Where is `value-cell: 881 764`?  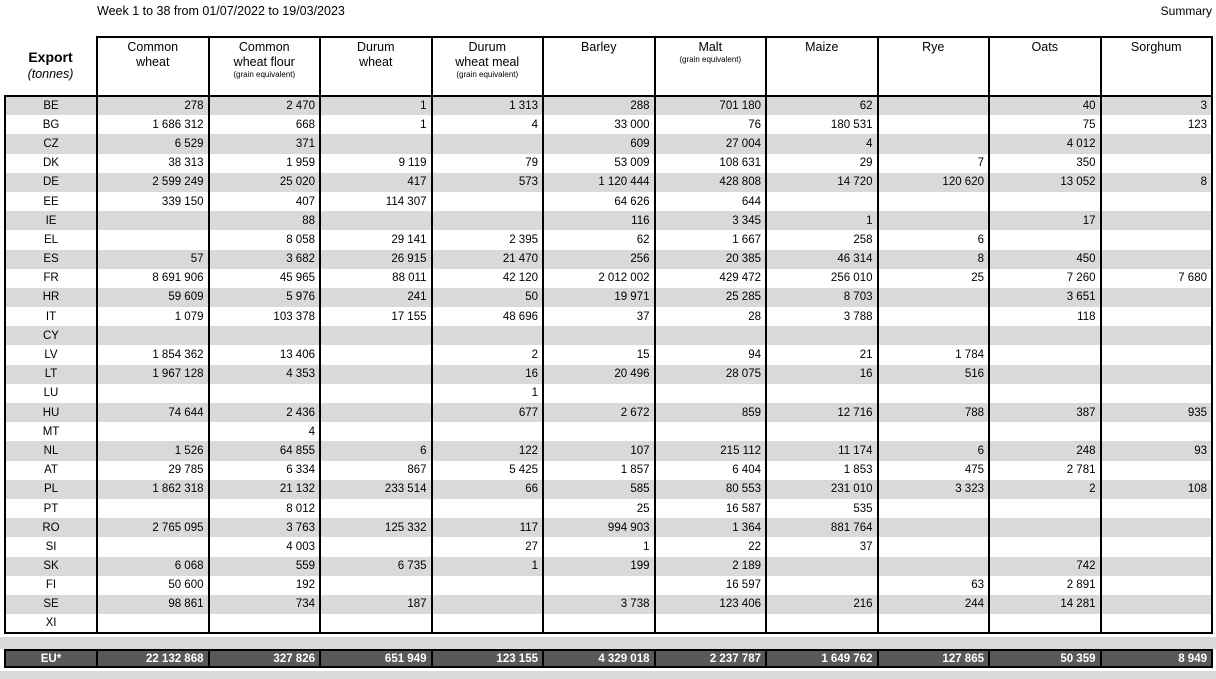 value-cell: 881 764 is located at coordinates (821, 528).